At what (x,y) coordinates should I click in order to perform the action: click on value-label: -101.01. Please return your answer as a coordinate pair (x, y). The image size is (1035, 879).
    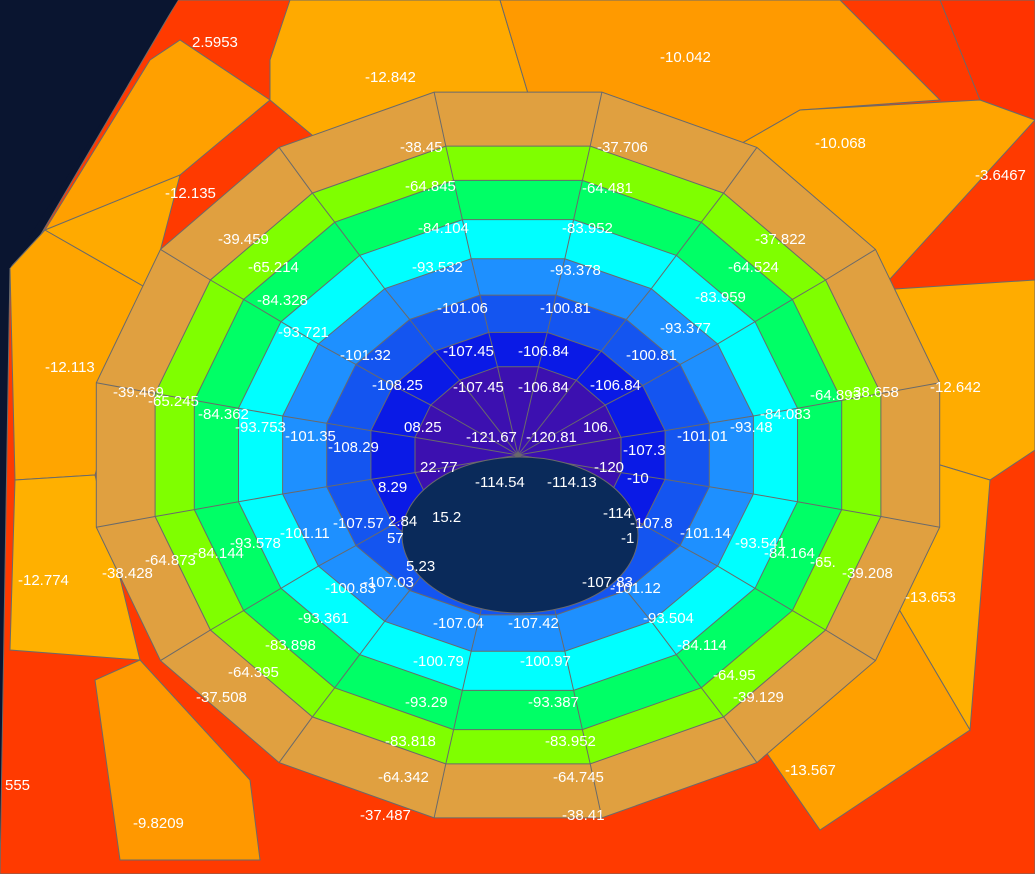
    Looking at the image, I should click on (702, 436).